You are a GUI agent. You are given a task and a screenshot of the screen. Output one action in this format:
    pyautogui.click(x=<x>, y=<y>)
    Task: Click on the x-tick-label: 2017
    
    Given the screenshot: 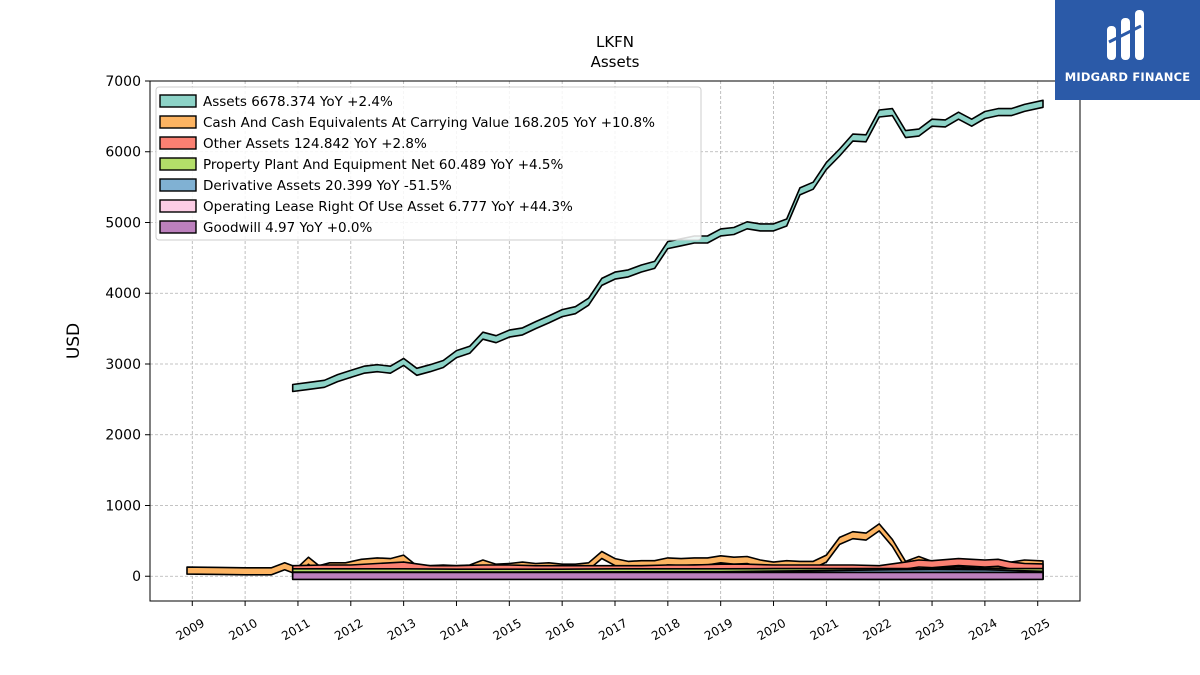 What is the action you would take?
    pyautogui.click(x=612, y=629)
    